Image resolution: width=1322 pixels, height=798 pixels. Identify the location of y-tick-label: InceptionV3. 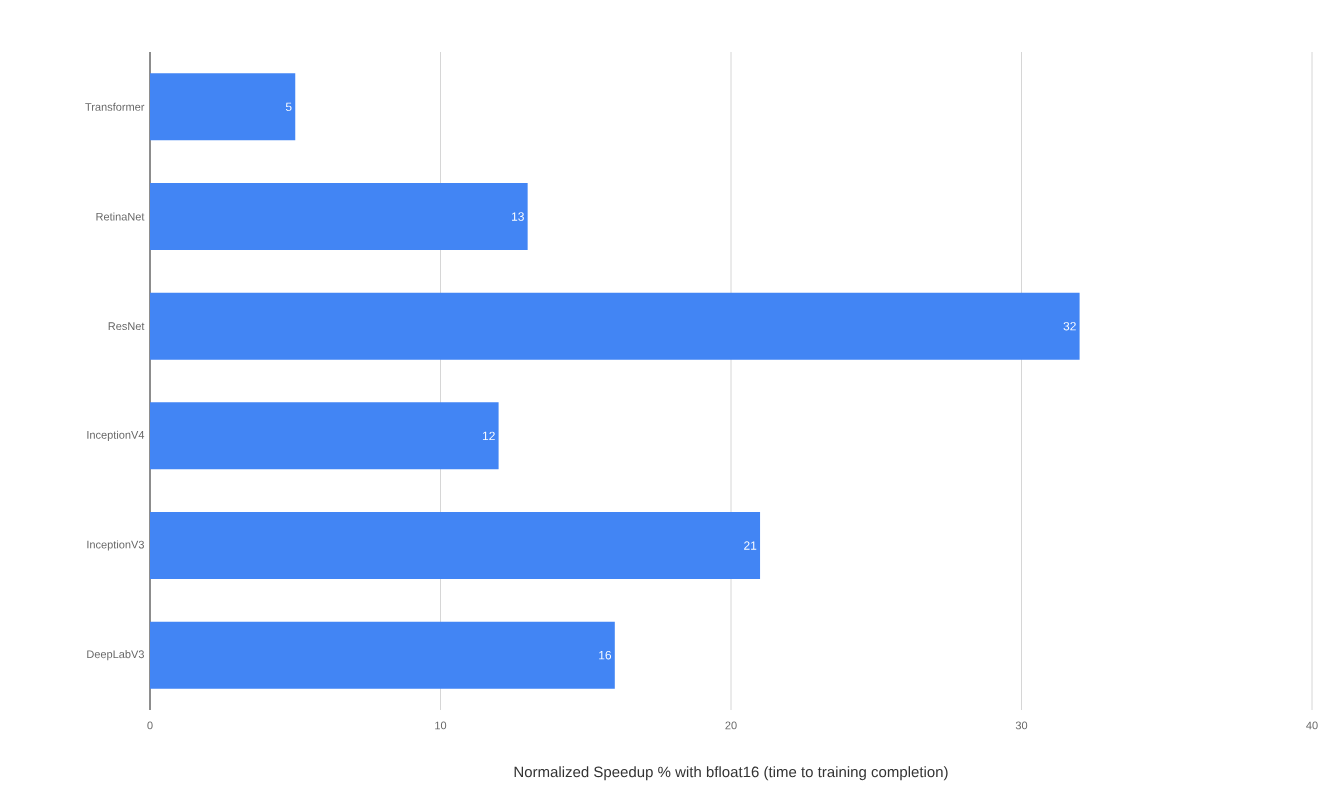
(115, 545).